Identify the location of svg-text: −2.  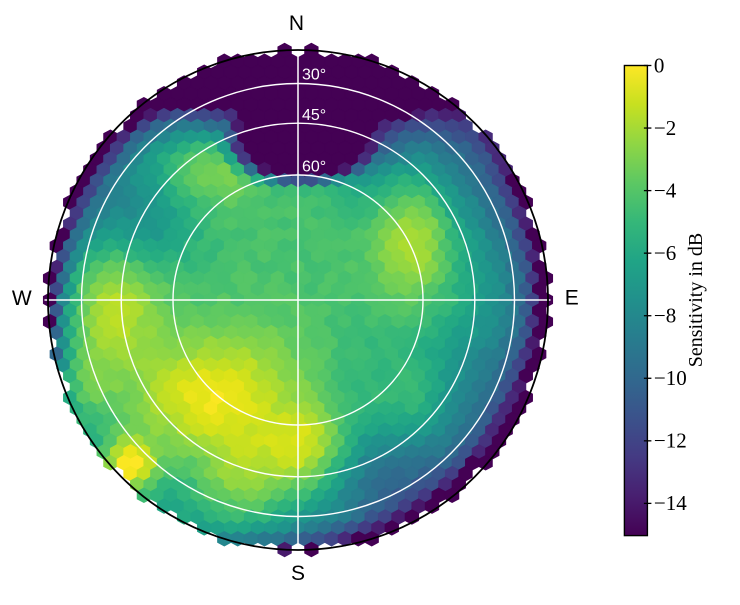
(665, 128).